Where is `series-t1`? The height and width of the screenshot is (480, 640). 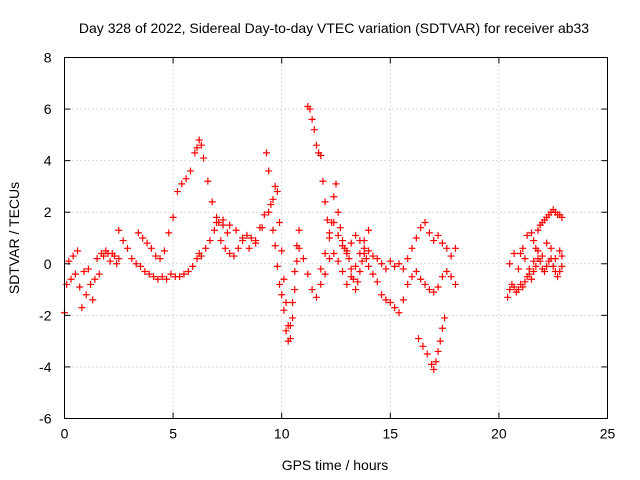 series-t1 is located at coordinates (173, 251).